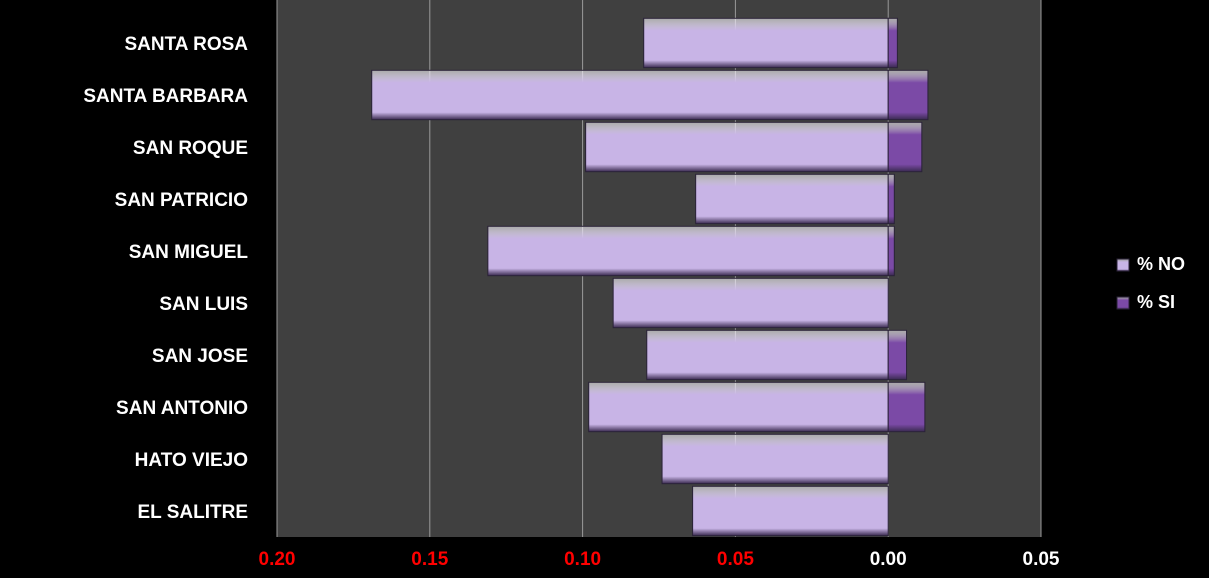 The width and height of the screenshot is (1209, 578). I want to click on category-label: HATO VIEJO, so click(191, 460).